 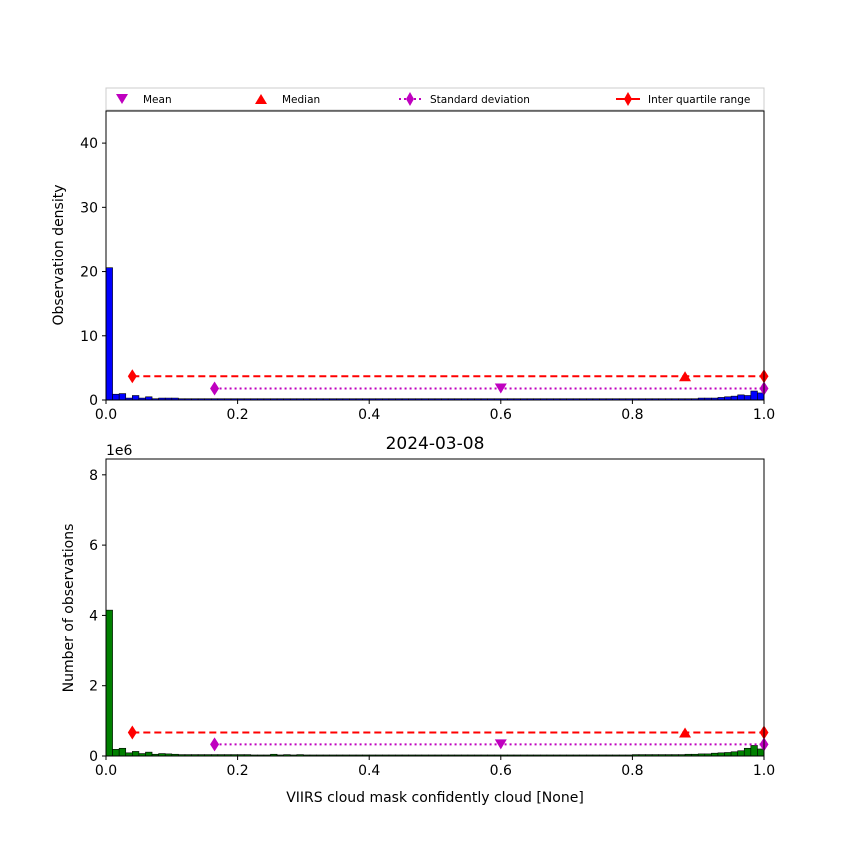 I want to click on y-tick-label: 2, so click(x=93, y=687).